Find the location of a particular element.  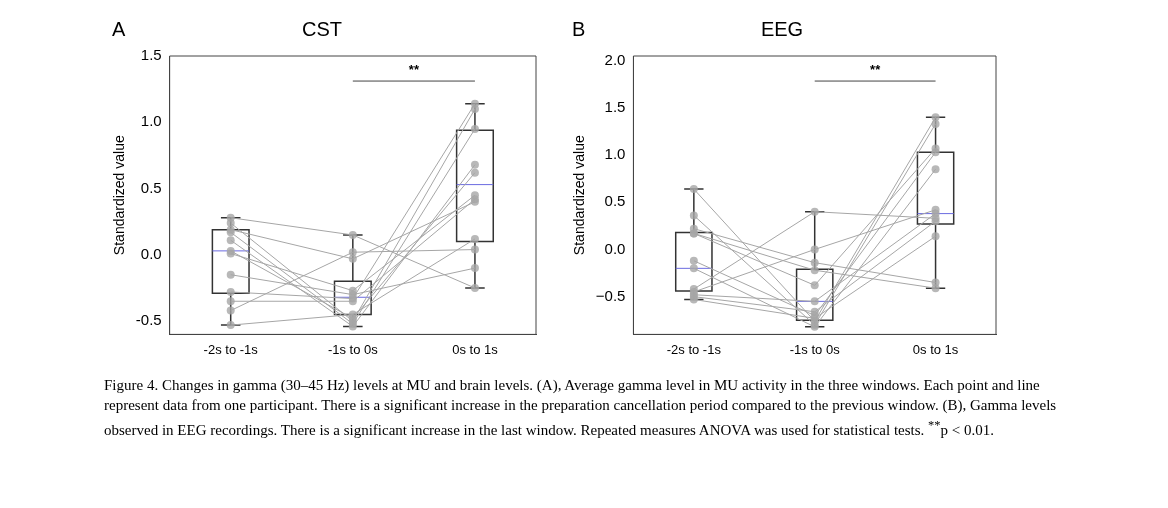

y-tick-label: -0.5 is located at coordinates (148, 320).